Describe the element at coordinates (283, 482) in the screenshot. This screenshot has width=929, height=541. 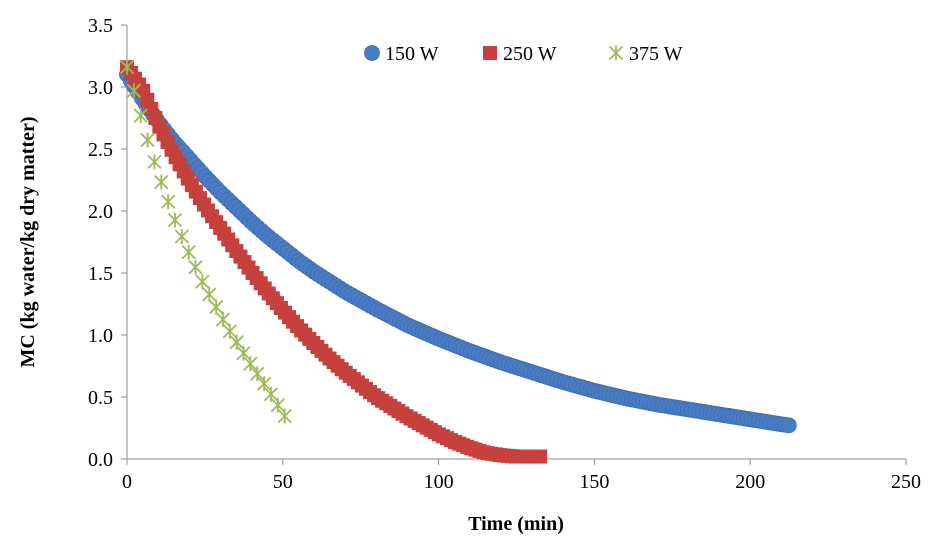
I see `x-tick-label: 50` at that location.